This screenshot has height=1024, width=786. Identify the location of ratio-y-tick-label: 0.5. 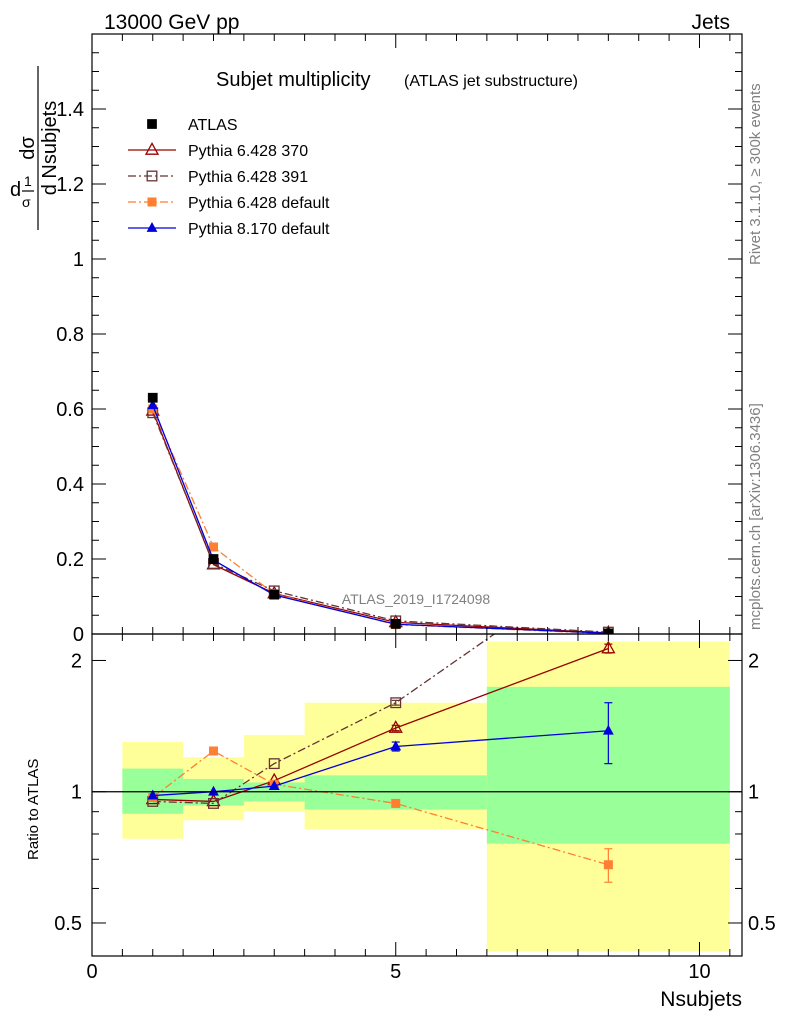
(68, 924).